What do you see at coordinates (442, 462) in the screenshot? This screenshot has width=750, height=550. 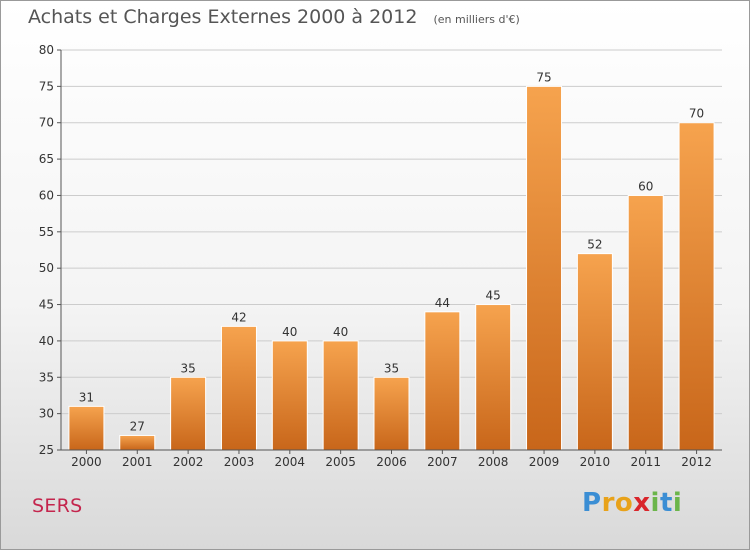 I see `x-tick-label: 2007` at bounding box center [442, 462].